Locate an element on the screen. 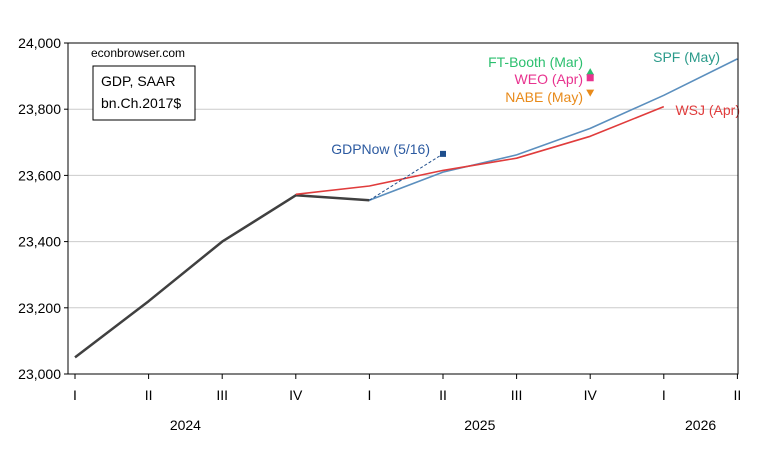 This screenshot has width=780, height=470. y-tick-label: 23,400 is located at coordinates (39, 242).